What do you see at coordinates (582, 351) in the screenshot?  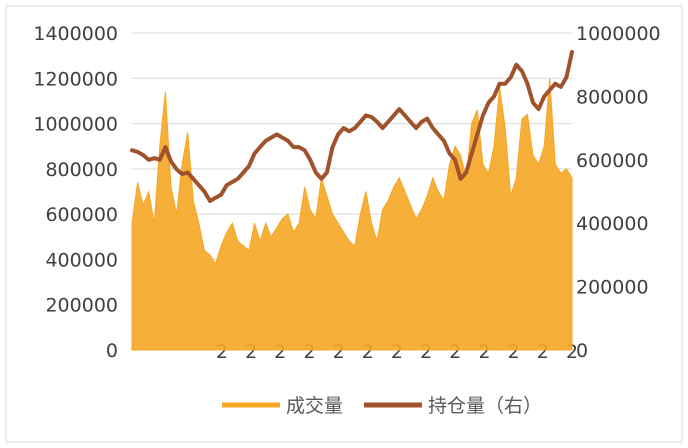 I see `right-tick-label: 0` at bounding box center [582, 351].